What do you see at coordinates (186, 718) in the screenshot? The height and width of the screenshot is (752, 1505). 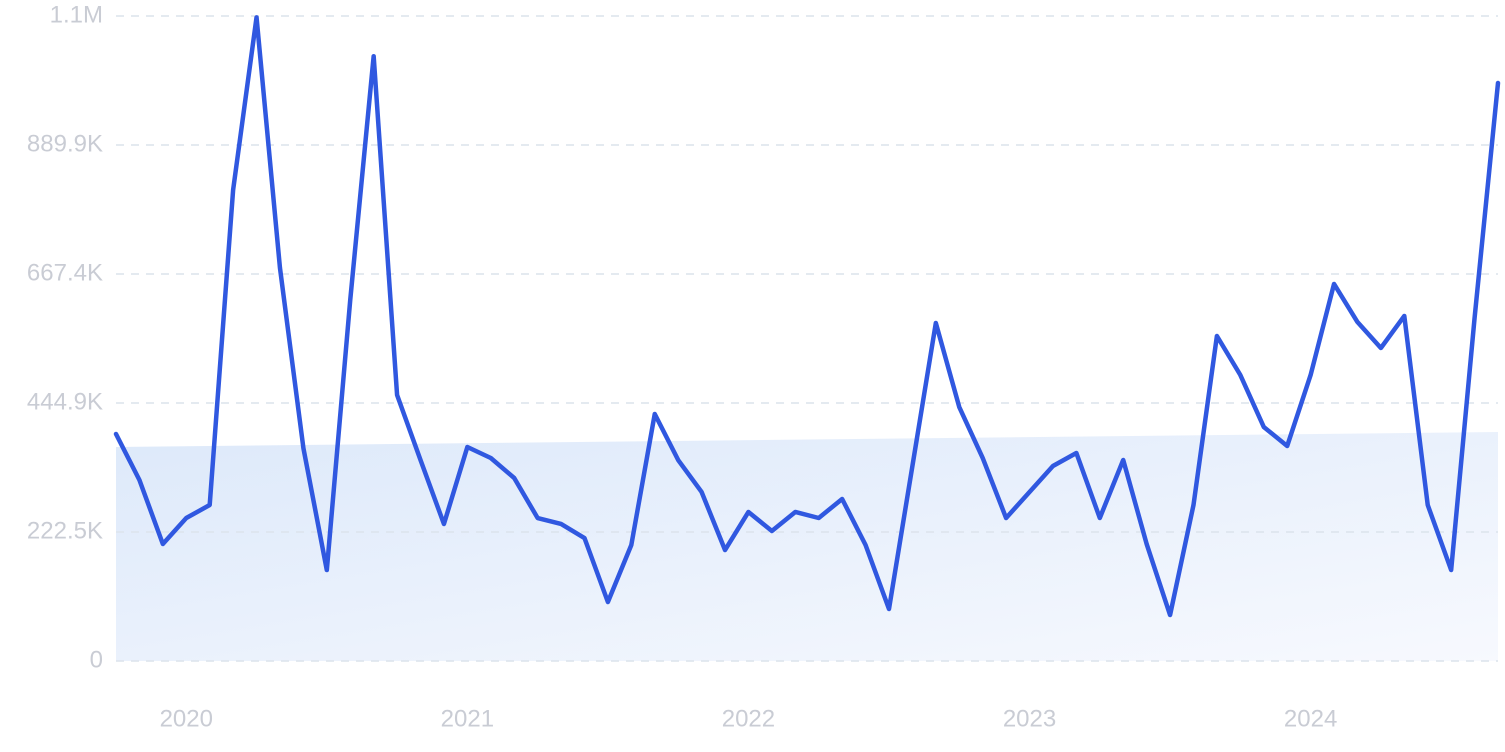 I see `x-tick-label: 2020` at bounding box center [186, 718].